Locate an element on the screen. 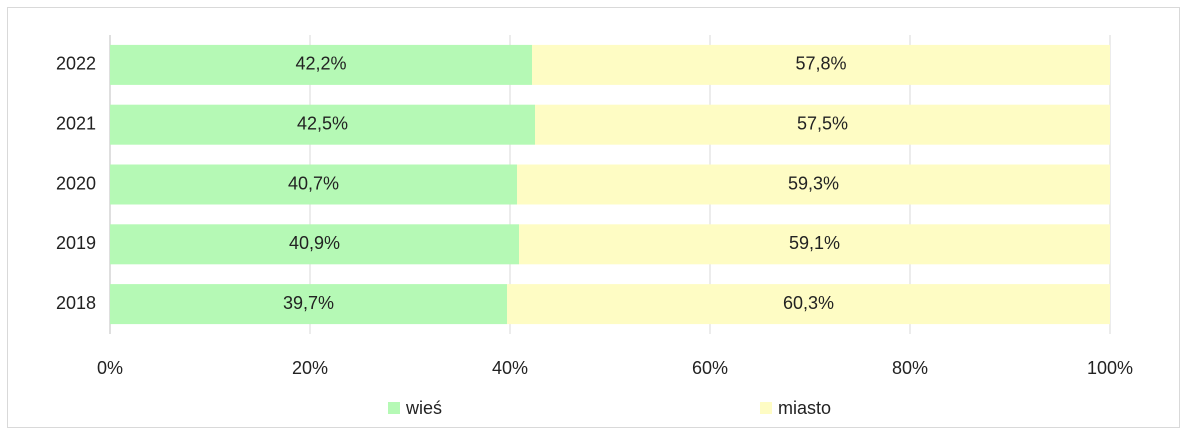 The width and height of the screenshot is (1187, 432). x-tick-label: 100% is located at coordinates (1110, 368).